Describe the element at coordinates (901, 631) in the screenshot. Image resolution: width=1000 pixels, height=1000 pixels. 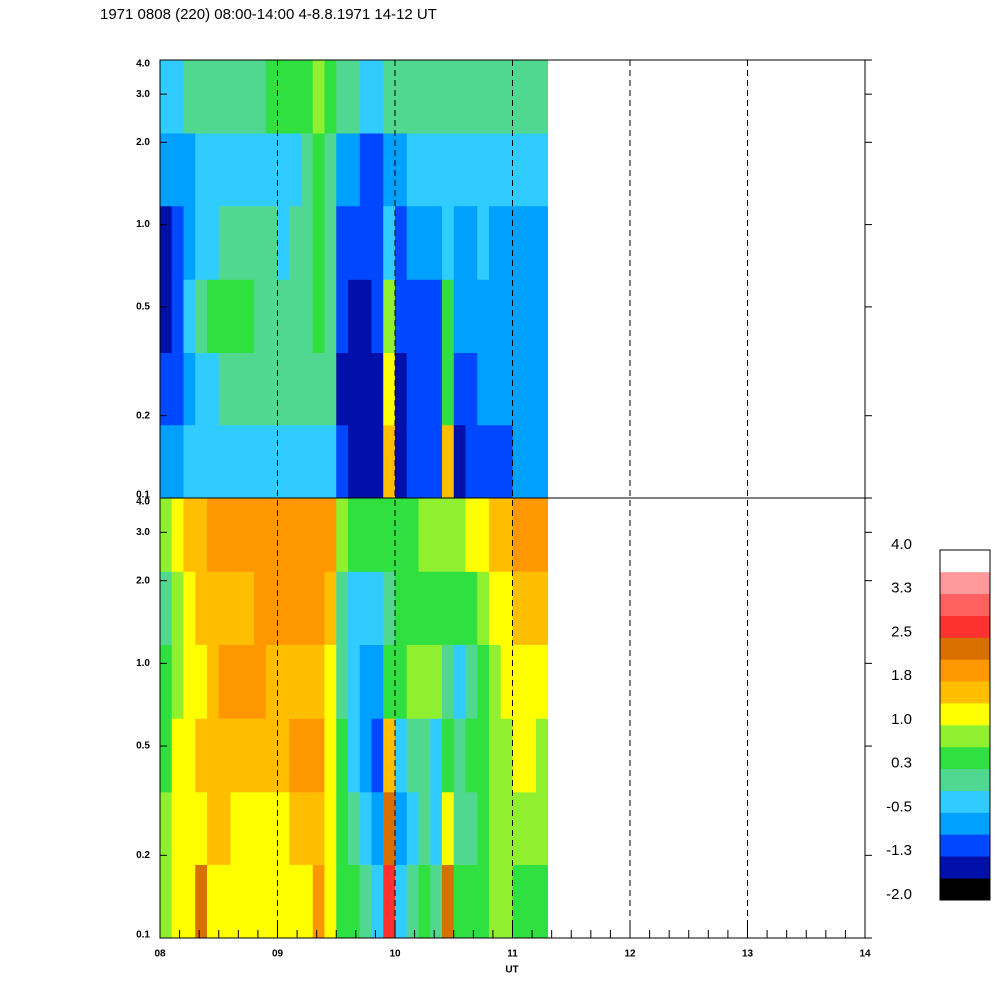
I see `colorbar-tick-label: 2.5` at that location.